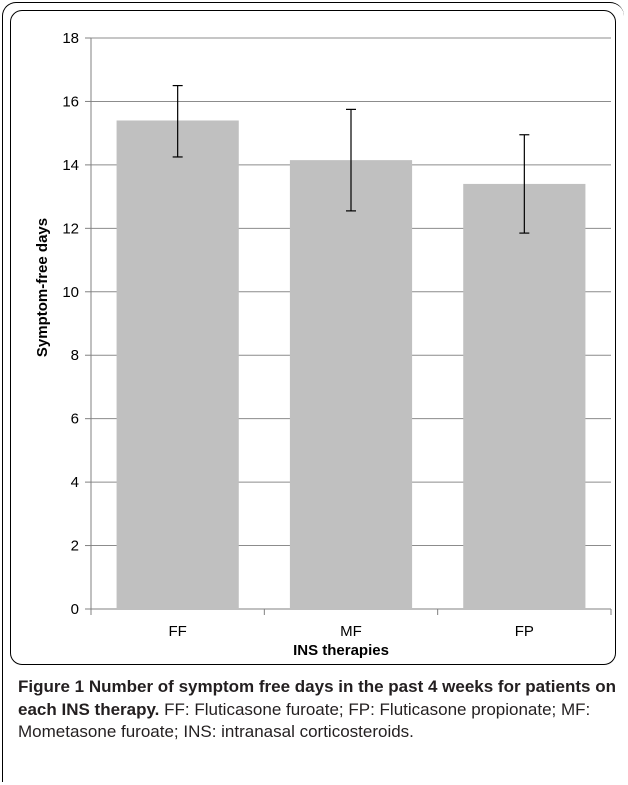  What do you see at coordinates (70, 101) in the screenshot?
I see `y-tick-label-8: 16` at bounding box center [70, 101].